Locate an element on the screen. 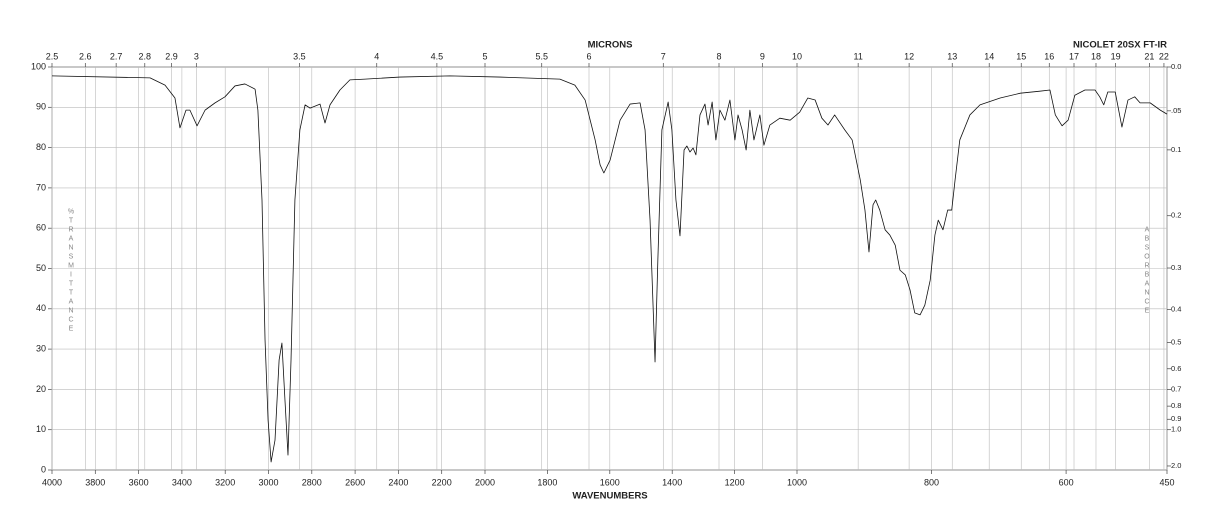  y2-tick-label: 0.5 is located at coordinates (1176, 342).